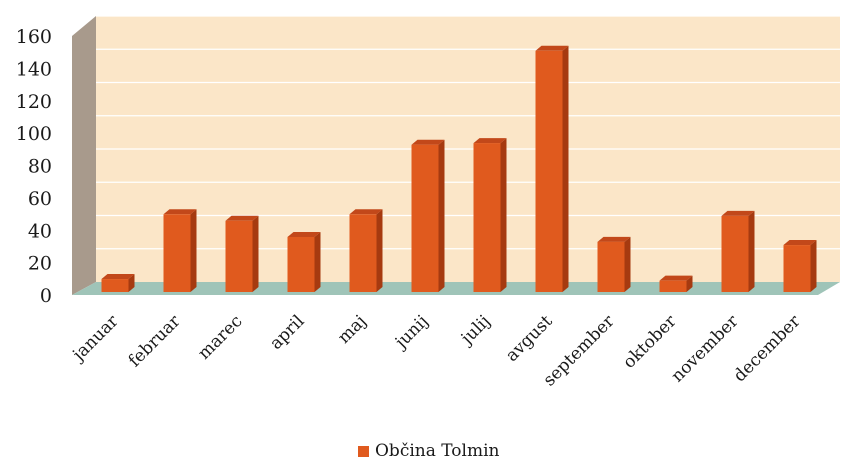  Describe the element at coordinates (34, 69) in the screenshot. I see `y-tick-label: 140` at that location.